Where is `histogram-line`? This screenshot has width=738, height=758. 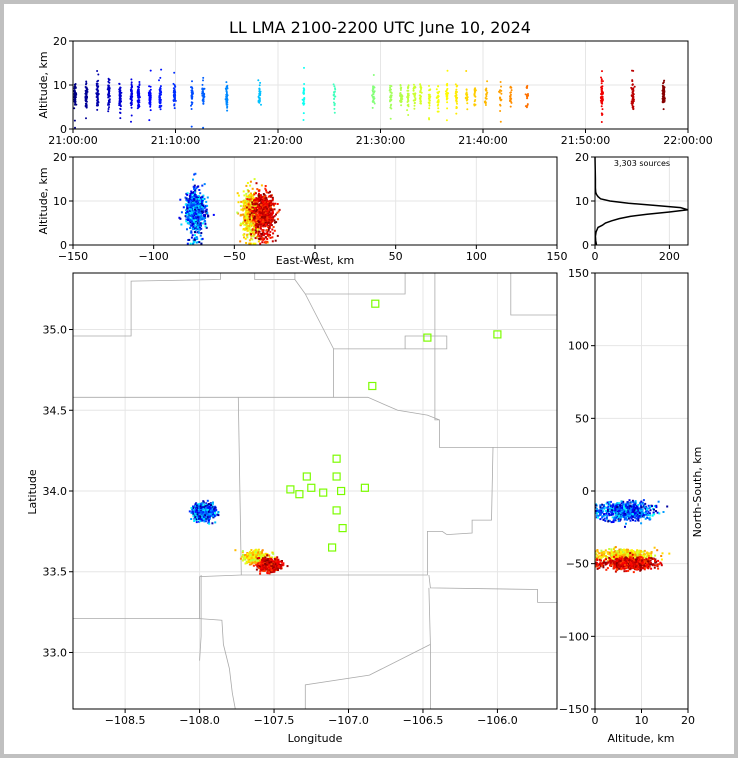
histogram-line is located at coordinates (641, 201).